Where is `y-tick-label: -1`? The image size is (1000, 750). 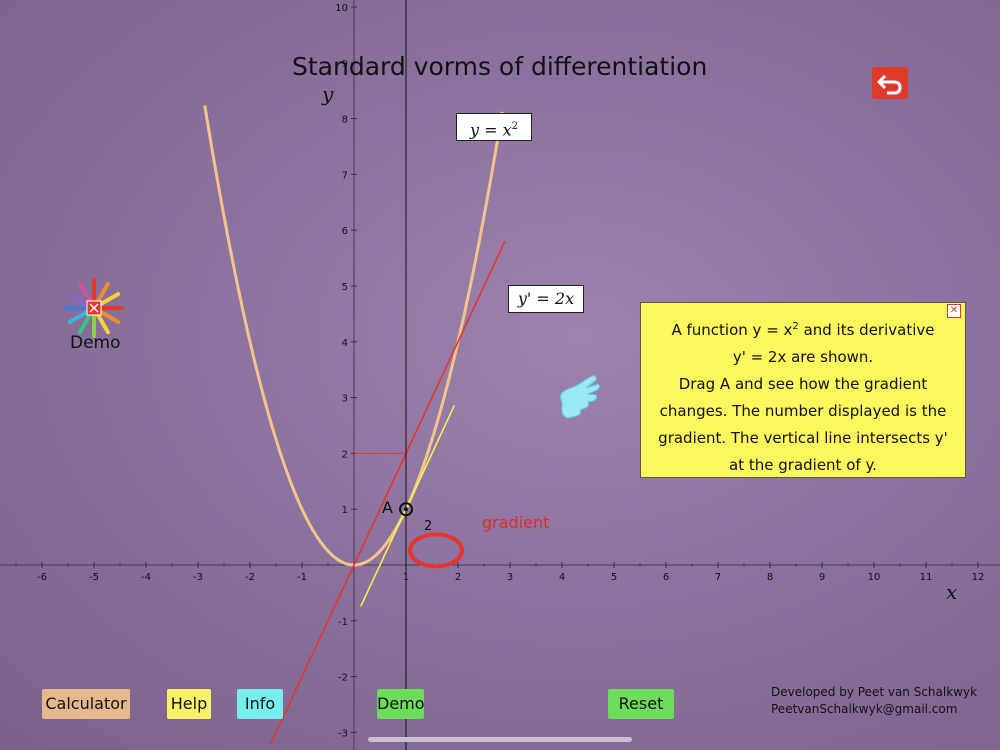 y-tick-label: -1 is located at coordinates (343, 622).